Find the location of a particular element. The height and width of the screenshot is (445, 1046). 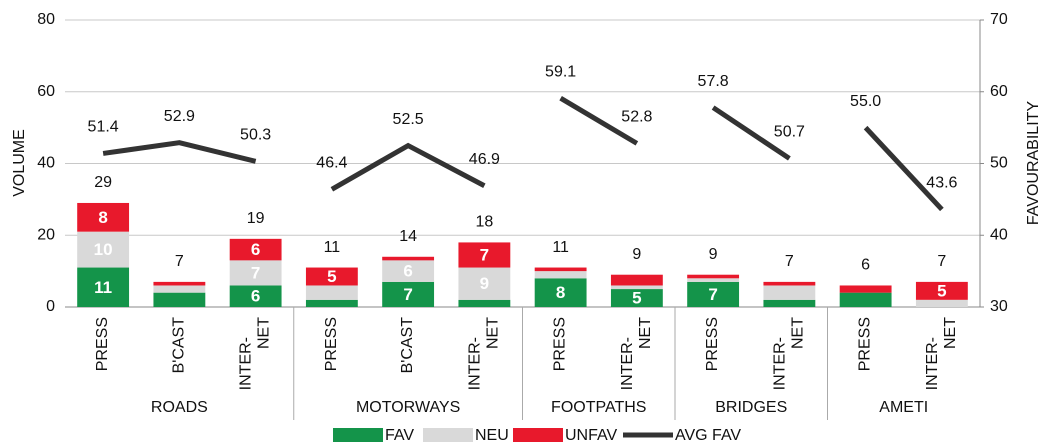

line-value-label: 57.8 is located at coordinates (713, 81).